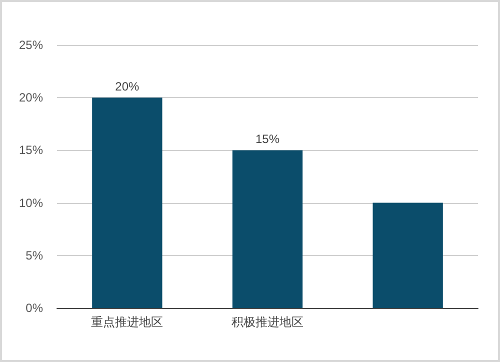 The height and width of the screenshot is (362, 500). What do you see at coordinates (35, 255) in the screenshot?
I see `y-tick-label: 5%` at bounding box center [35, 255].